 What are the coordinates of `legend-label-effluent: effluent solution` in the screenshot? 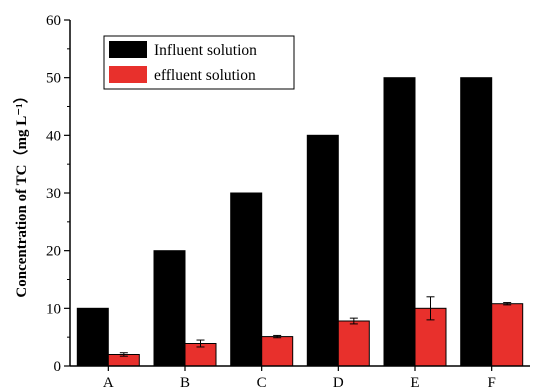 It's located at (205, 75).